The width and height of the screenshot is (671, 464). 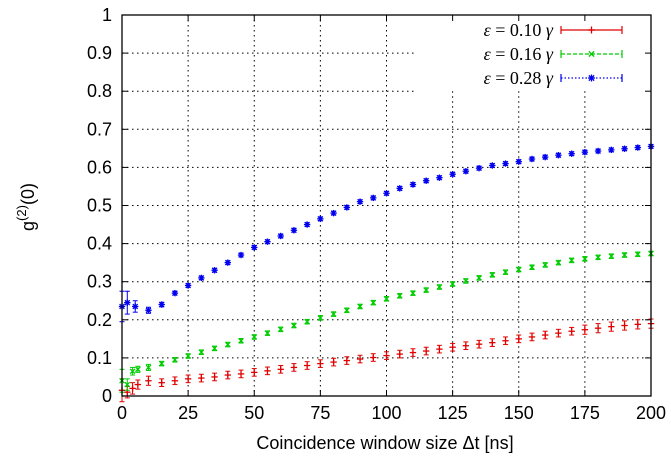 I want to click on x-tick-label: 175, so click(x=585, y=413).